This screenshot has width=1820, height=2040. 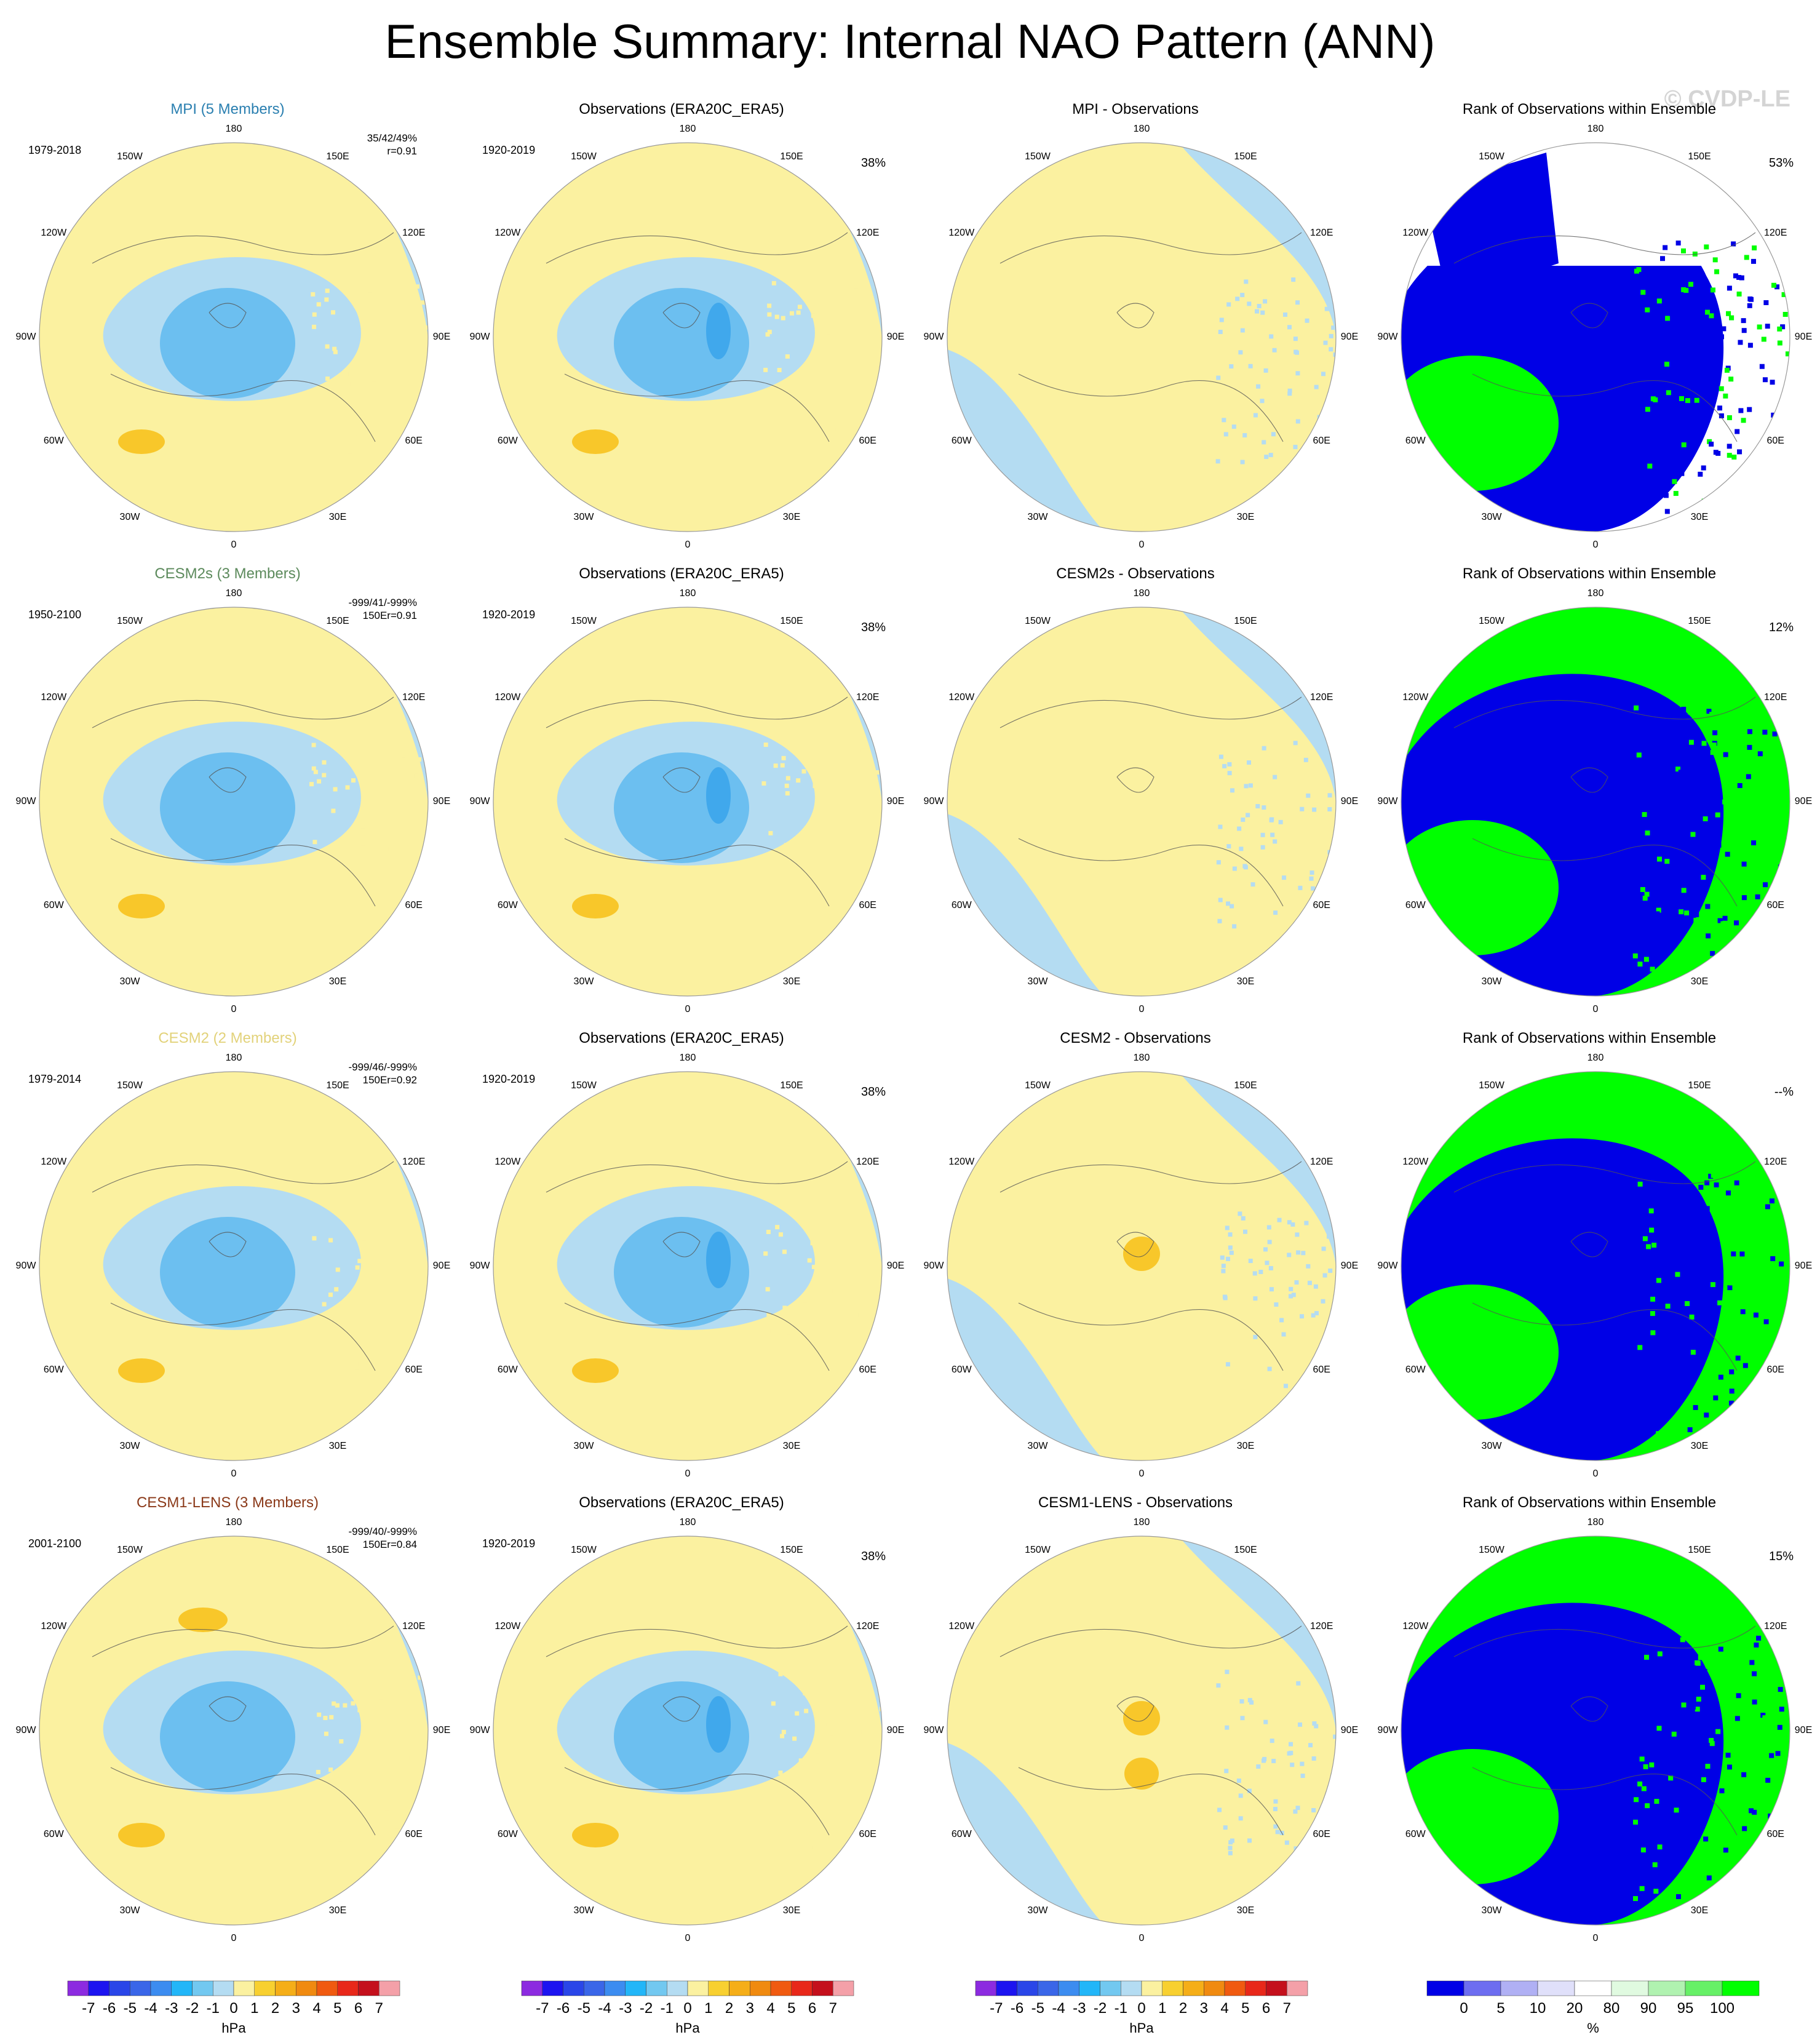 I want to click on ensemble-stats: 35/42/49% r=0.91, so click(x=377, y=144).